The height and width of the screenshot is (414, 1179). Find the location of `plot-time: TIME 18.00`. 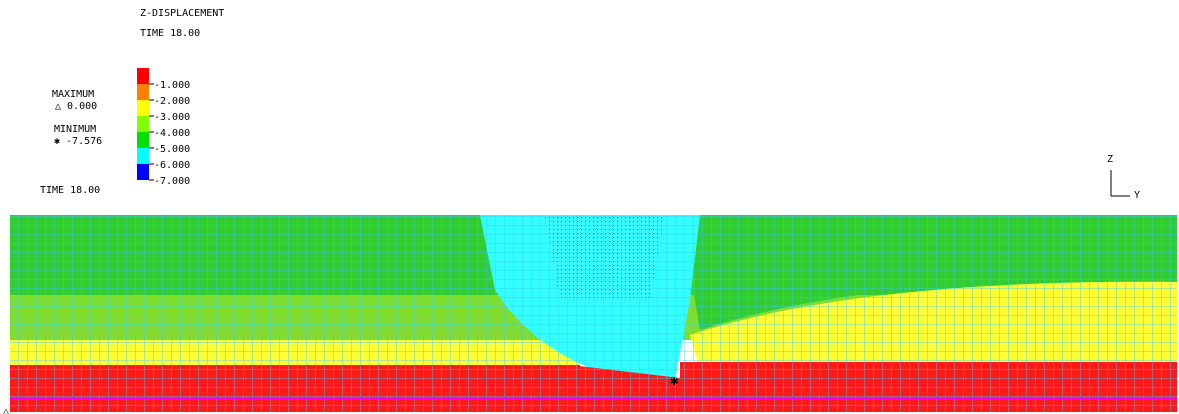

plot-time: TIME 18.00 is located at coordinates (170, 33).